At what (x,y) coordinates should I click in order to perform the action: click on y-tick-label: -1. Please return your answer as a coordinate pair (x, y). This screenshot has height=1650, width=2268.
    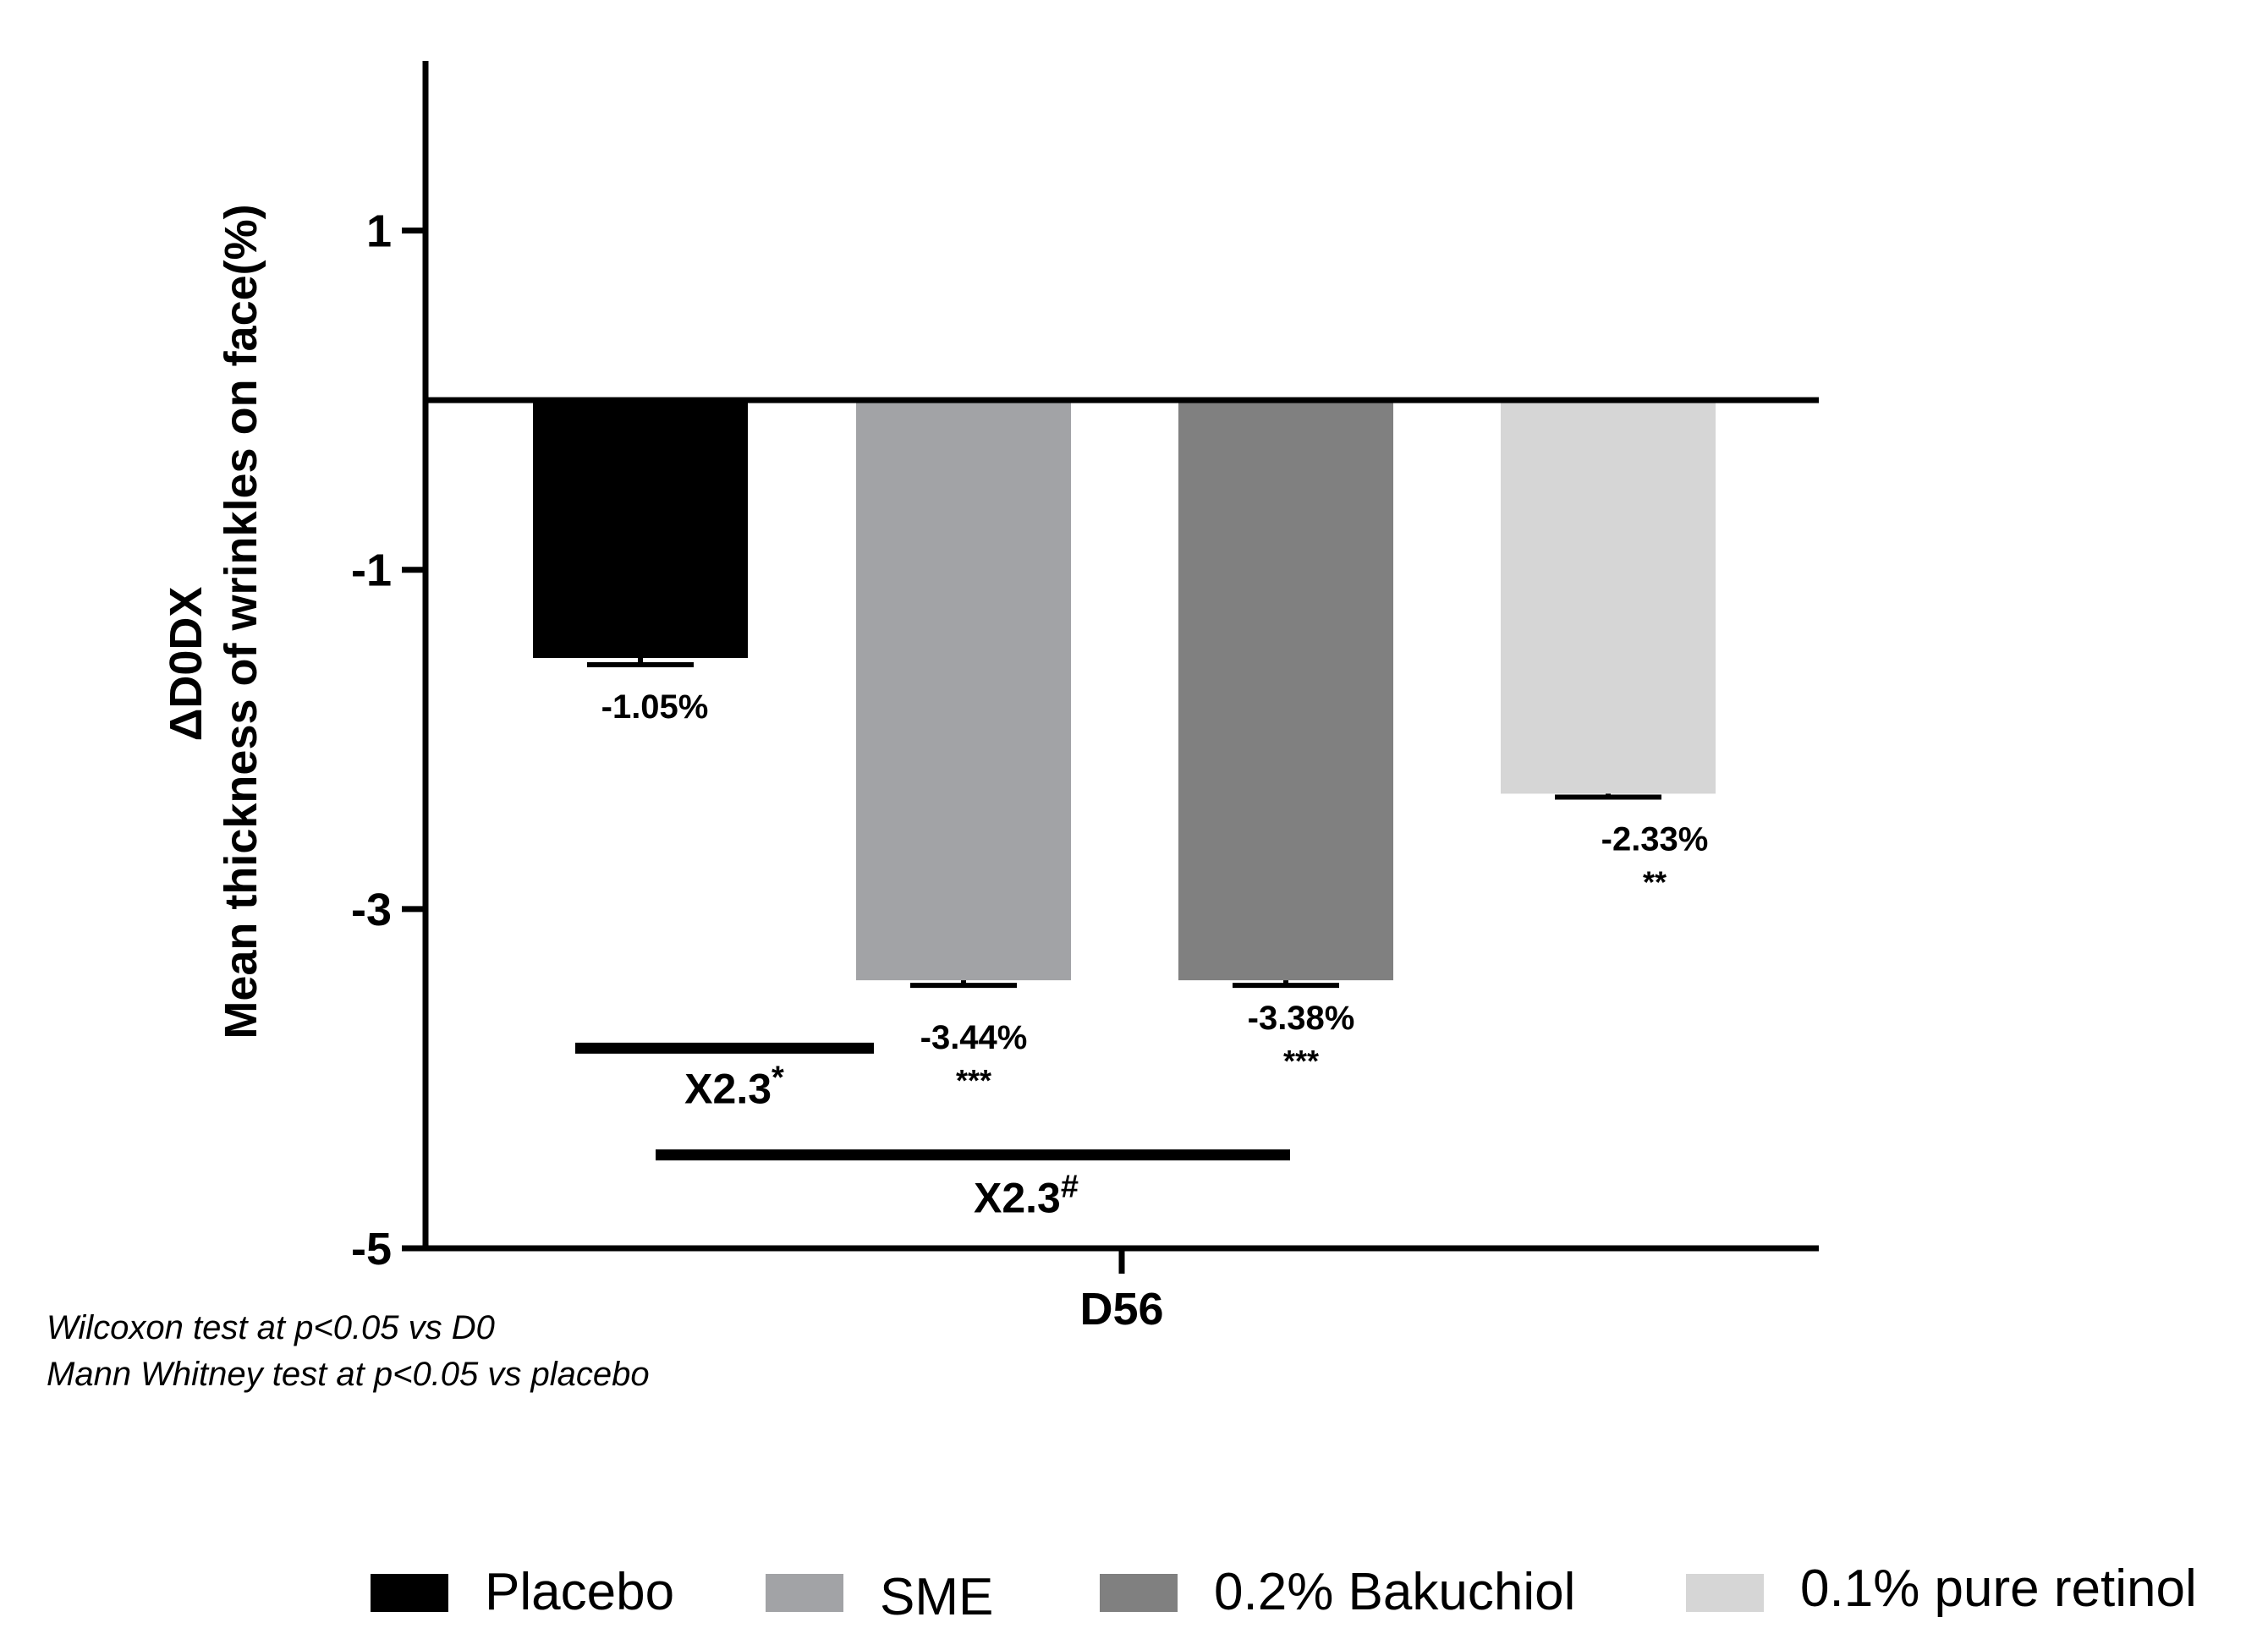
    Looking at the image, I should click on (371, 570).